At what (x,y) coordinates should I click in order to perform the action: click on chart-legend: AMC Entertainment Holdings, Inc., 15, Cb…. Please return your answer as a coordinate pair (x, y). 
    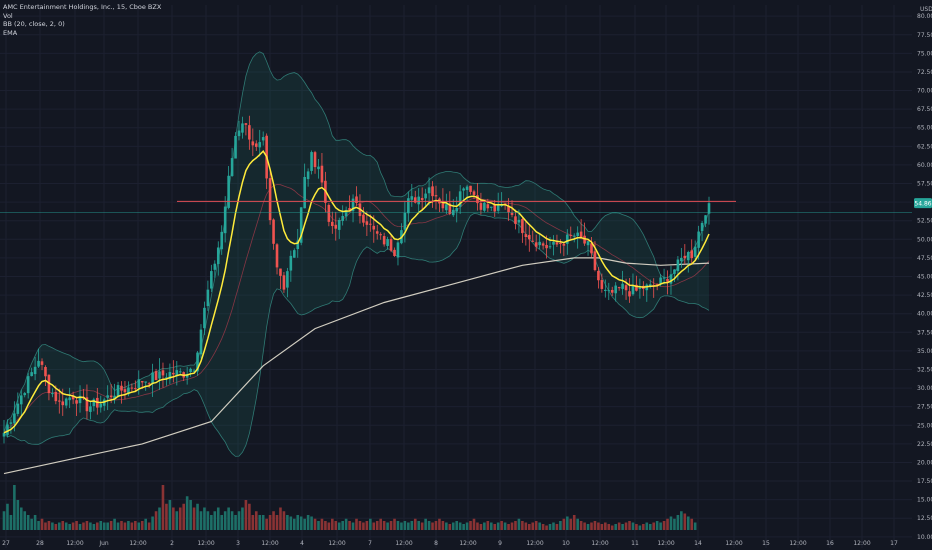
    Looking at the image, I should click on (82, 20).